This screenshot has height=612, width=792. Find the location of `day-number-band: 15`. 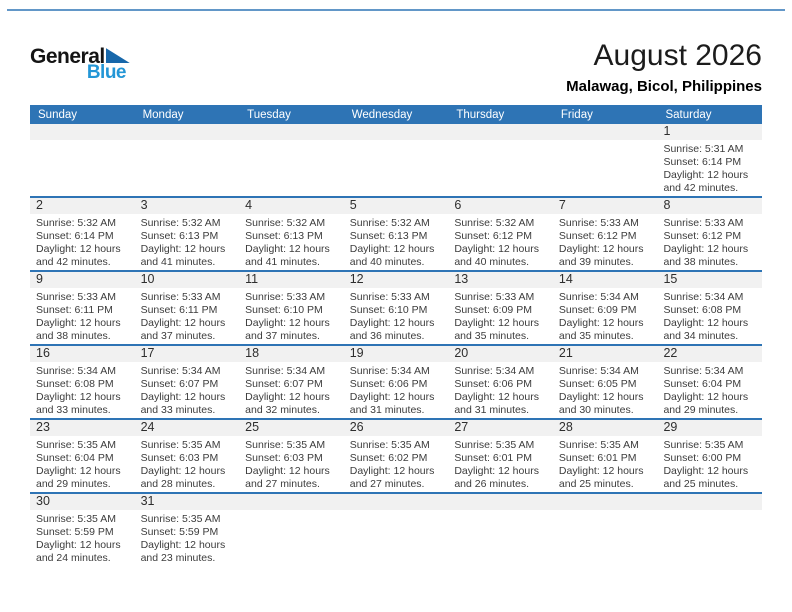

day-number-band: 15 is located at coordinates (710, 280).